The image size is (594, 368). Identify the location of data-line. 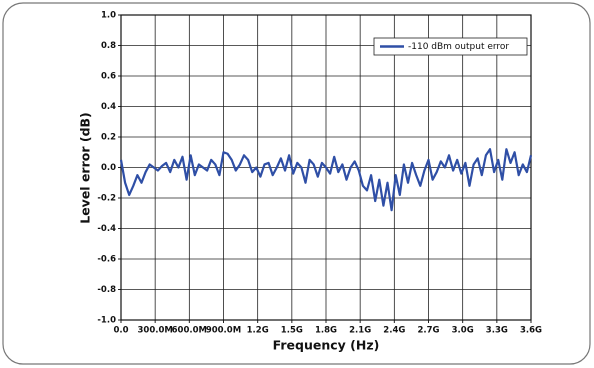
(326, 180).